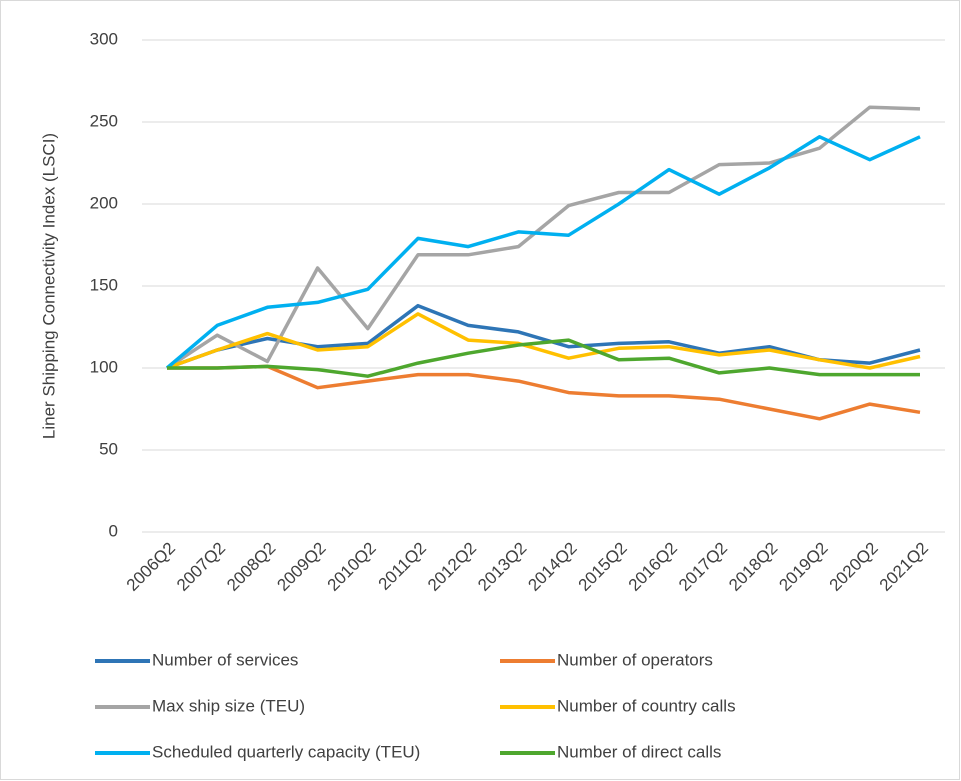 Image resolution: width=961 pixels, height=781 pixels. What do you see at coordinates (104, 120) in the screenshot?
I see `y-tick-label: 250` at bounding box center [104, 120].